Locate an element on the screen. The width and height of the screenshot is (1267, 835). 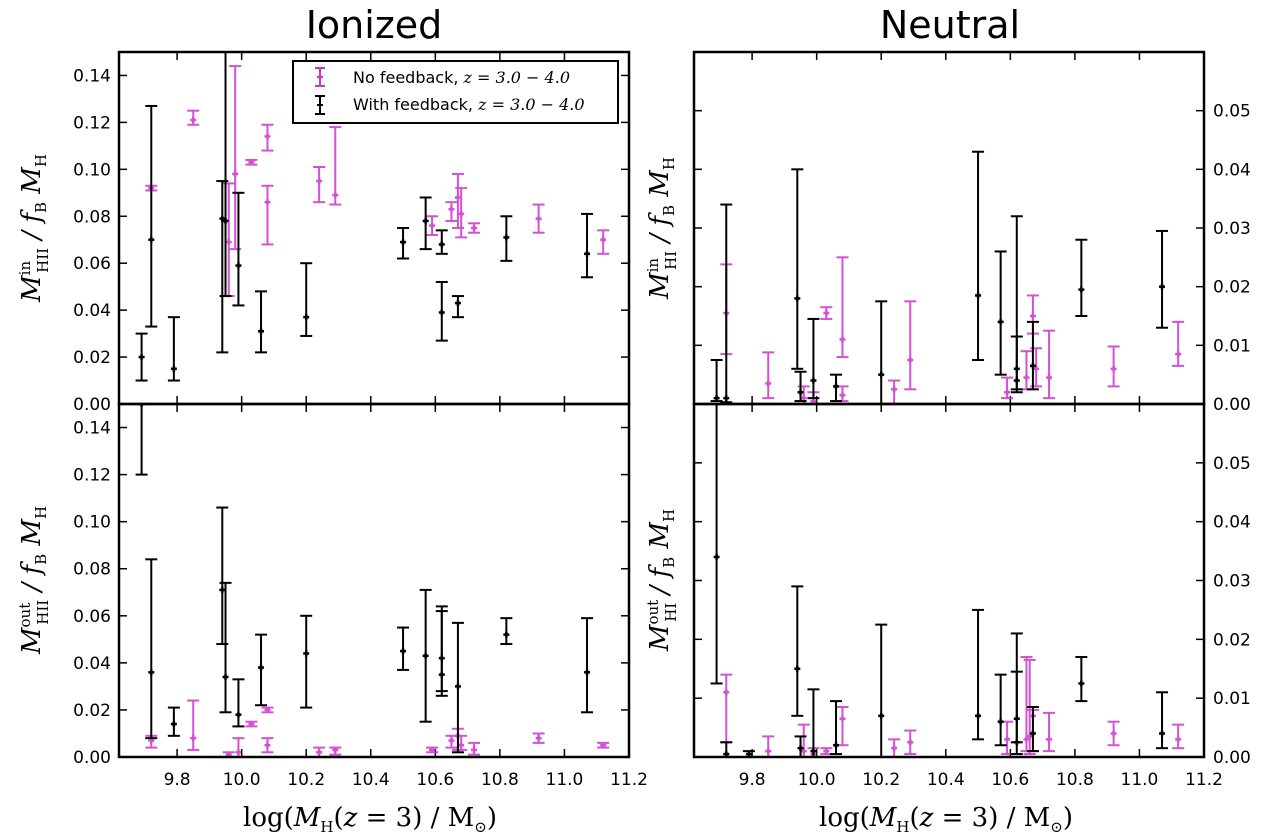
xtick-label: 10.0 is located at coordinates (242, 780).